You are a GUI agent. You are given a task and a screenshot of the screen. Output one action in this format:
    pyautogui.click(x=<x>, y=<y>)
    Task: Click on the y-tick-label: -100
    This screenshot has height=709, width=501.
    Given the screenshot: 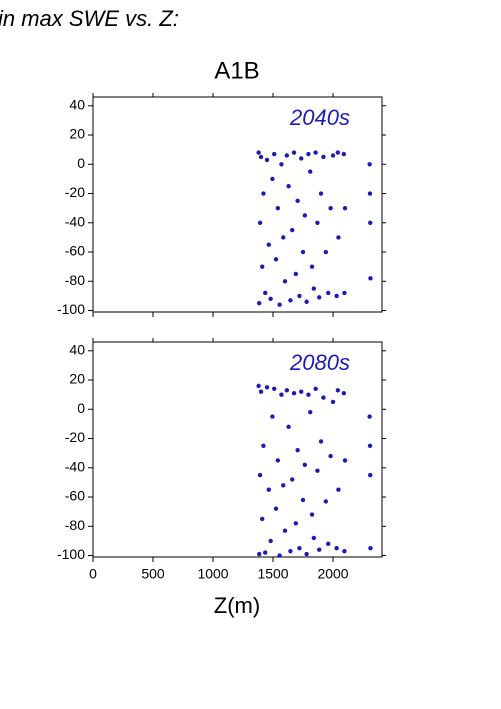 What is the action you would take?
    pyautogui.click(x=71, y=554)
    